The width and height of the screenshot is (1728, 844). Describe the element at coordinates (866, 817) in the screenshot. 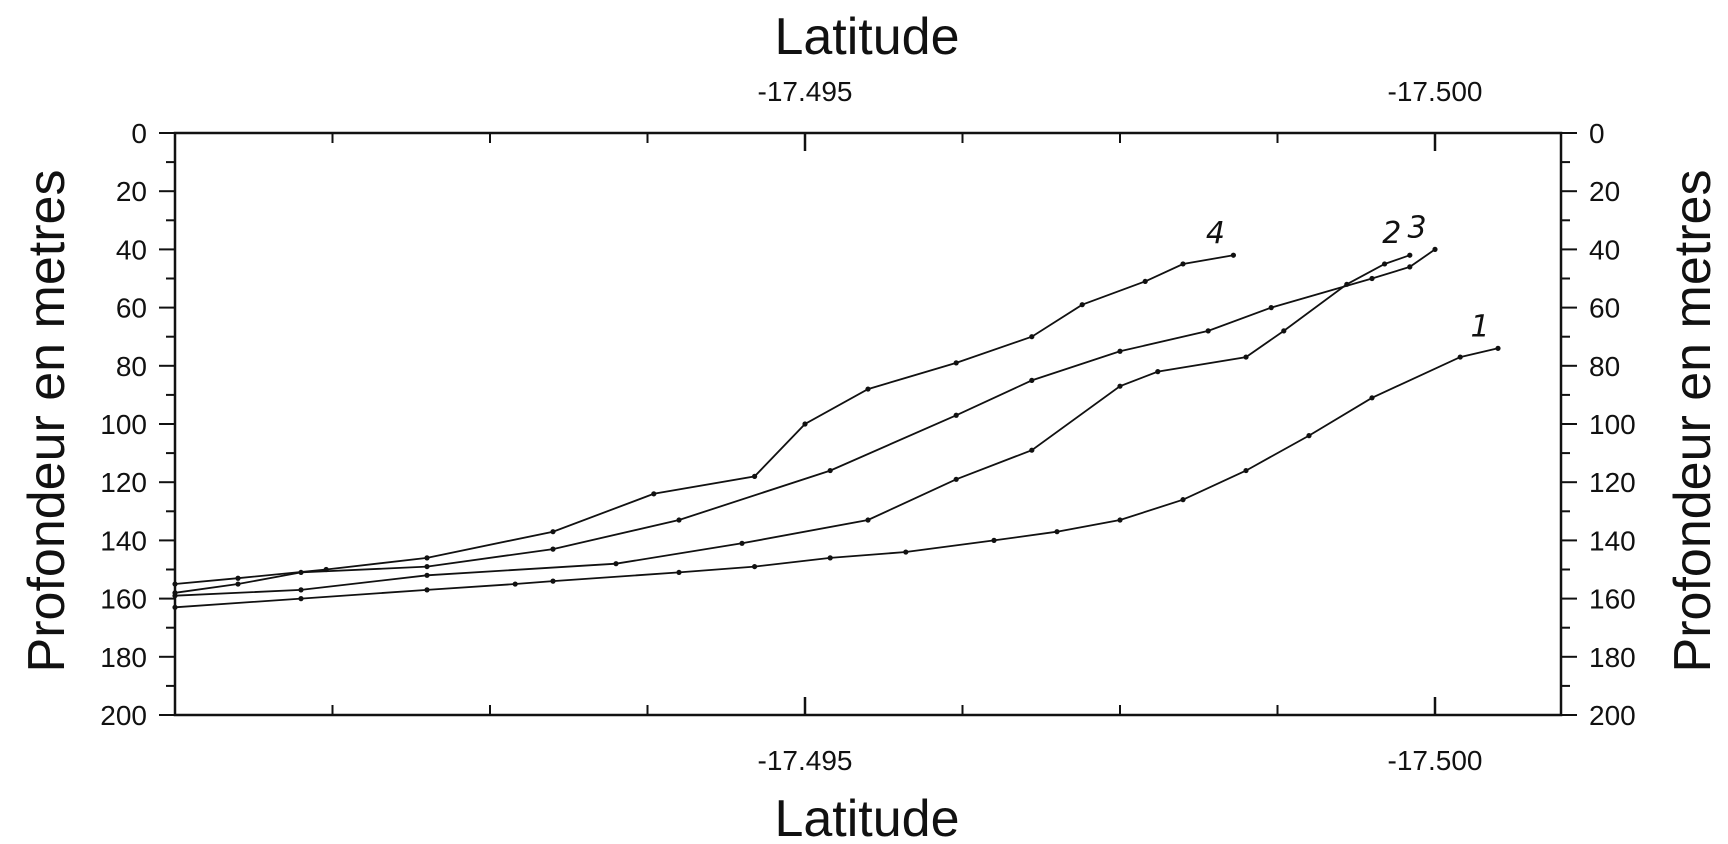

I see `x-axis-title-bottom: Latitude` at that location.